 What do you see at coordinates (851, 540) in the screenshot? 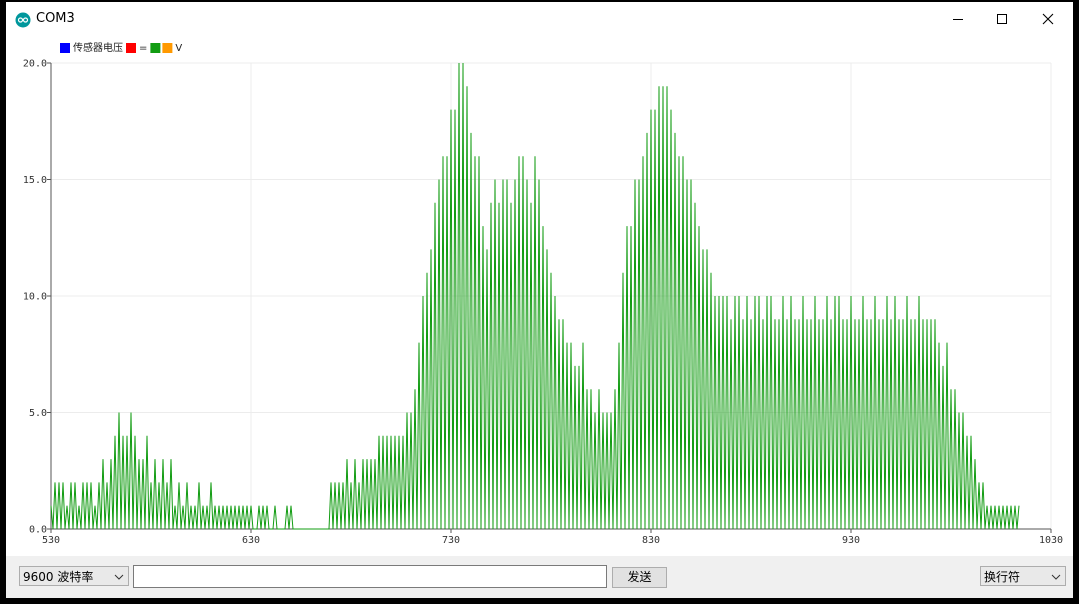
I see `x-tick-label: 930` at bounding box center [851, 540].